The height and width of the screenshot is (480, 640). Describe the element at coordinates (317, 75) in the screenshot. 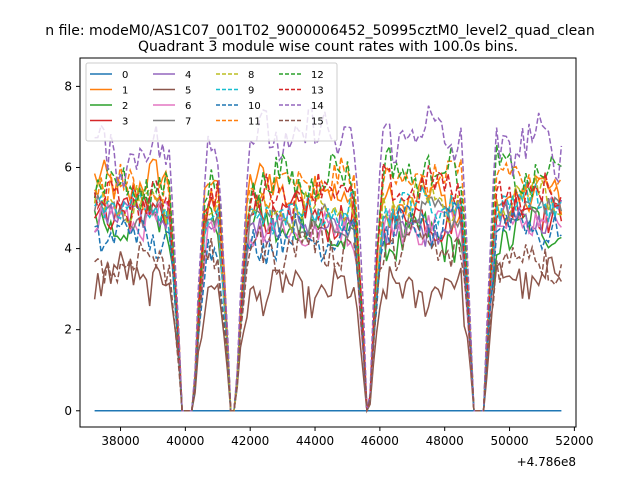

I see `legend-label-12: 12` at that location.